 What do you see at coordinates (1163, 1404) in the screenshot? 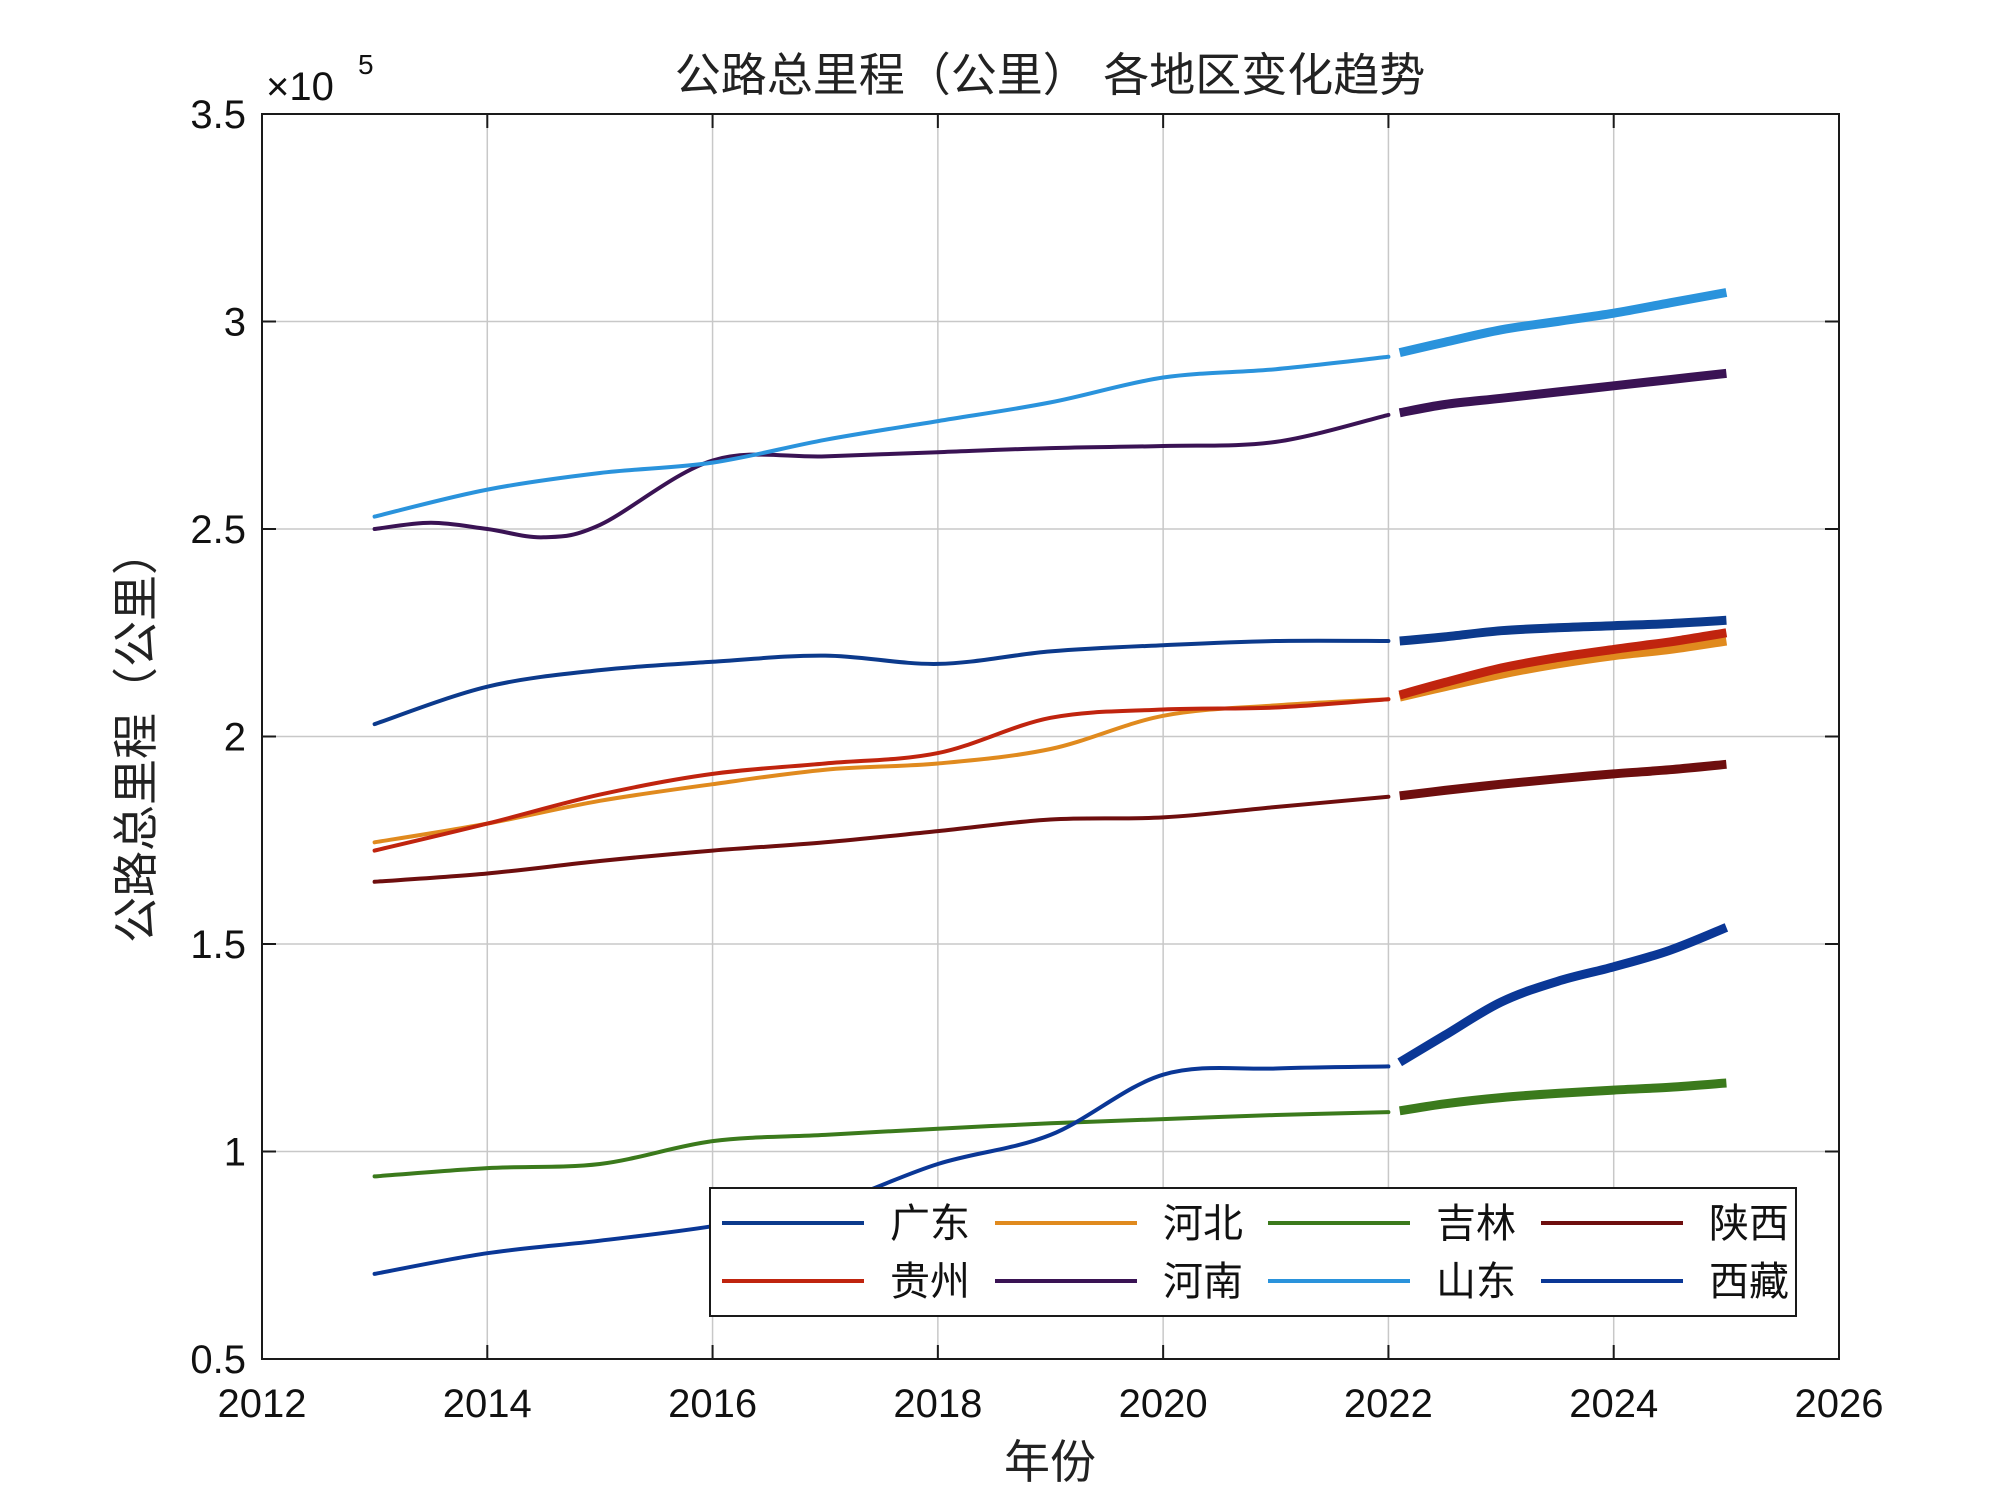
I see `x-tick-label: 2020` at bounding box center [1163, 1404].